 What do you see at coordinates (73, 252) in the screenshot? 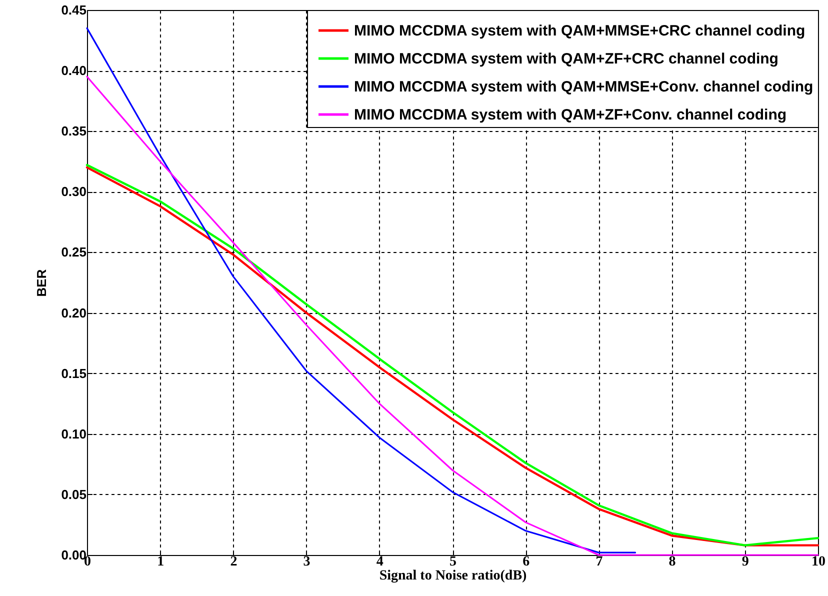
I see `y-tick-label: 0.25` at bounding box center [73, 252].